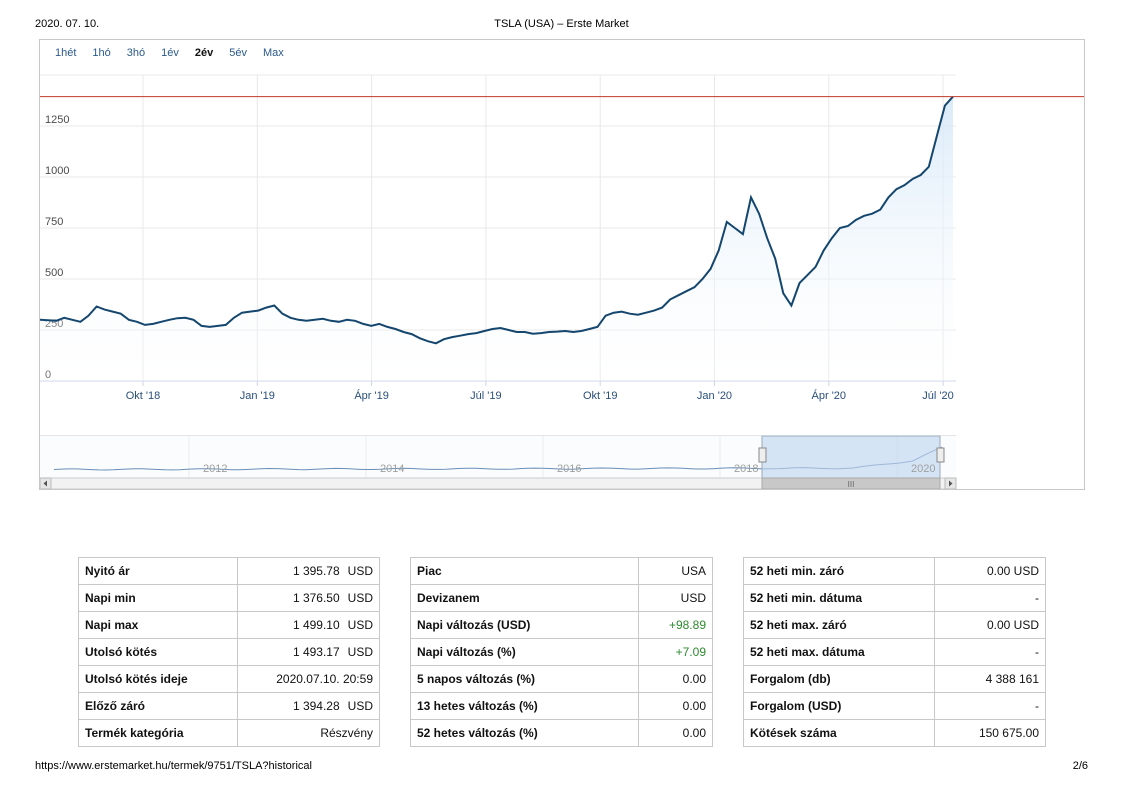 This screenshot has width=1123, height=793. I want to click on navigator-right-handle, so click(940, 455).